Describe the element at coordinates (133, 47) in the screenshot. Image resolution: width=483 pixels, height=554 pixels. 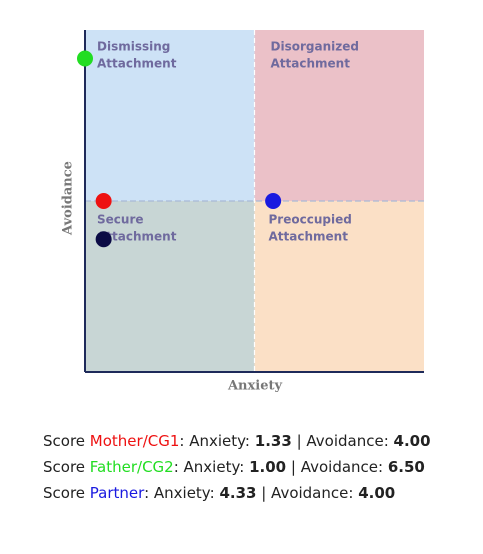
I see `quadrant-label: Dismissing` at that location.